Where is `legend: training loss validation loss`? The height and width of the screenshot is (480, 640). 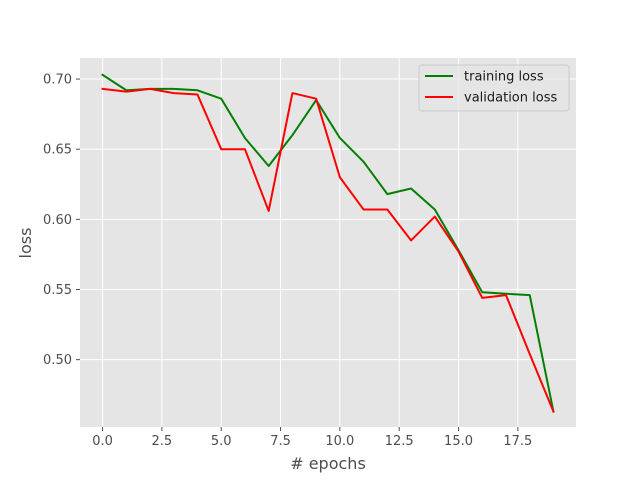
legend: training loss validation loss is located at coordinates (494, 88).